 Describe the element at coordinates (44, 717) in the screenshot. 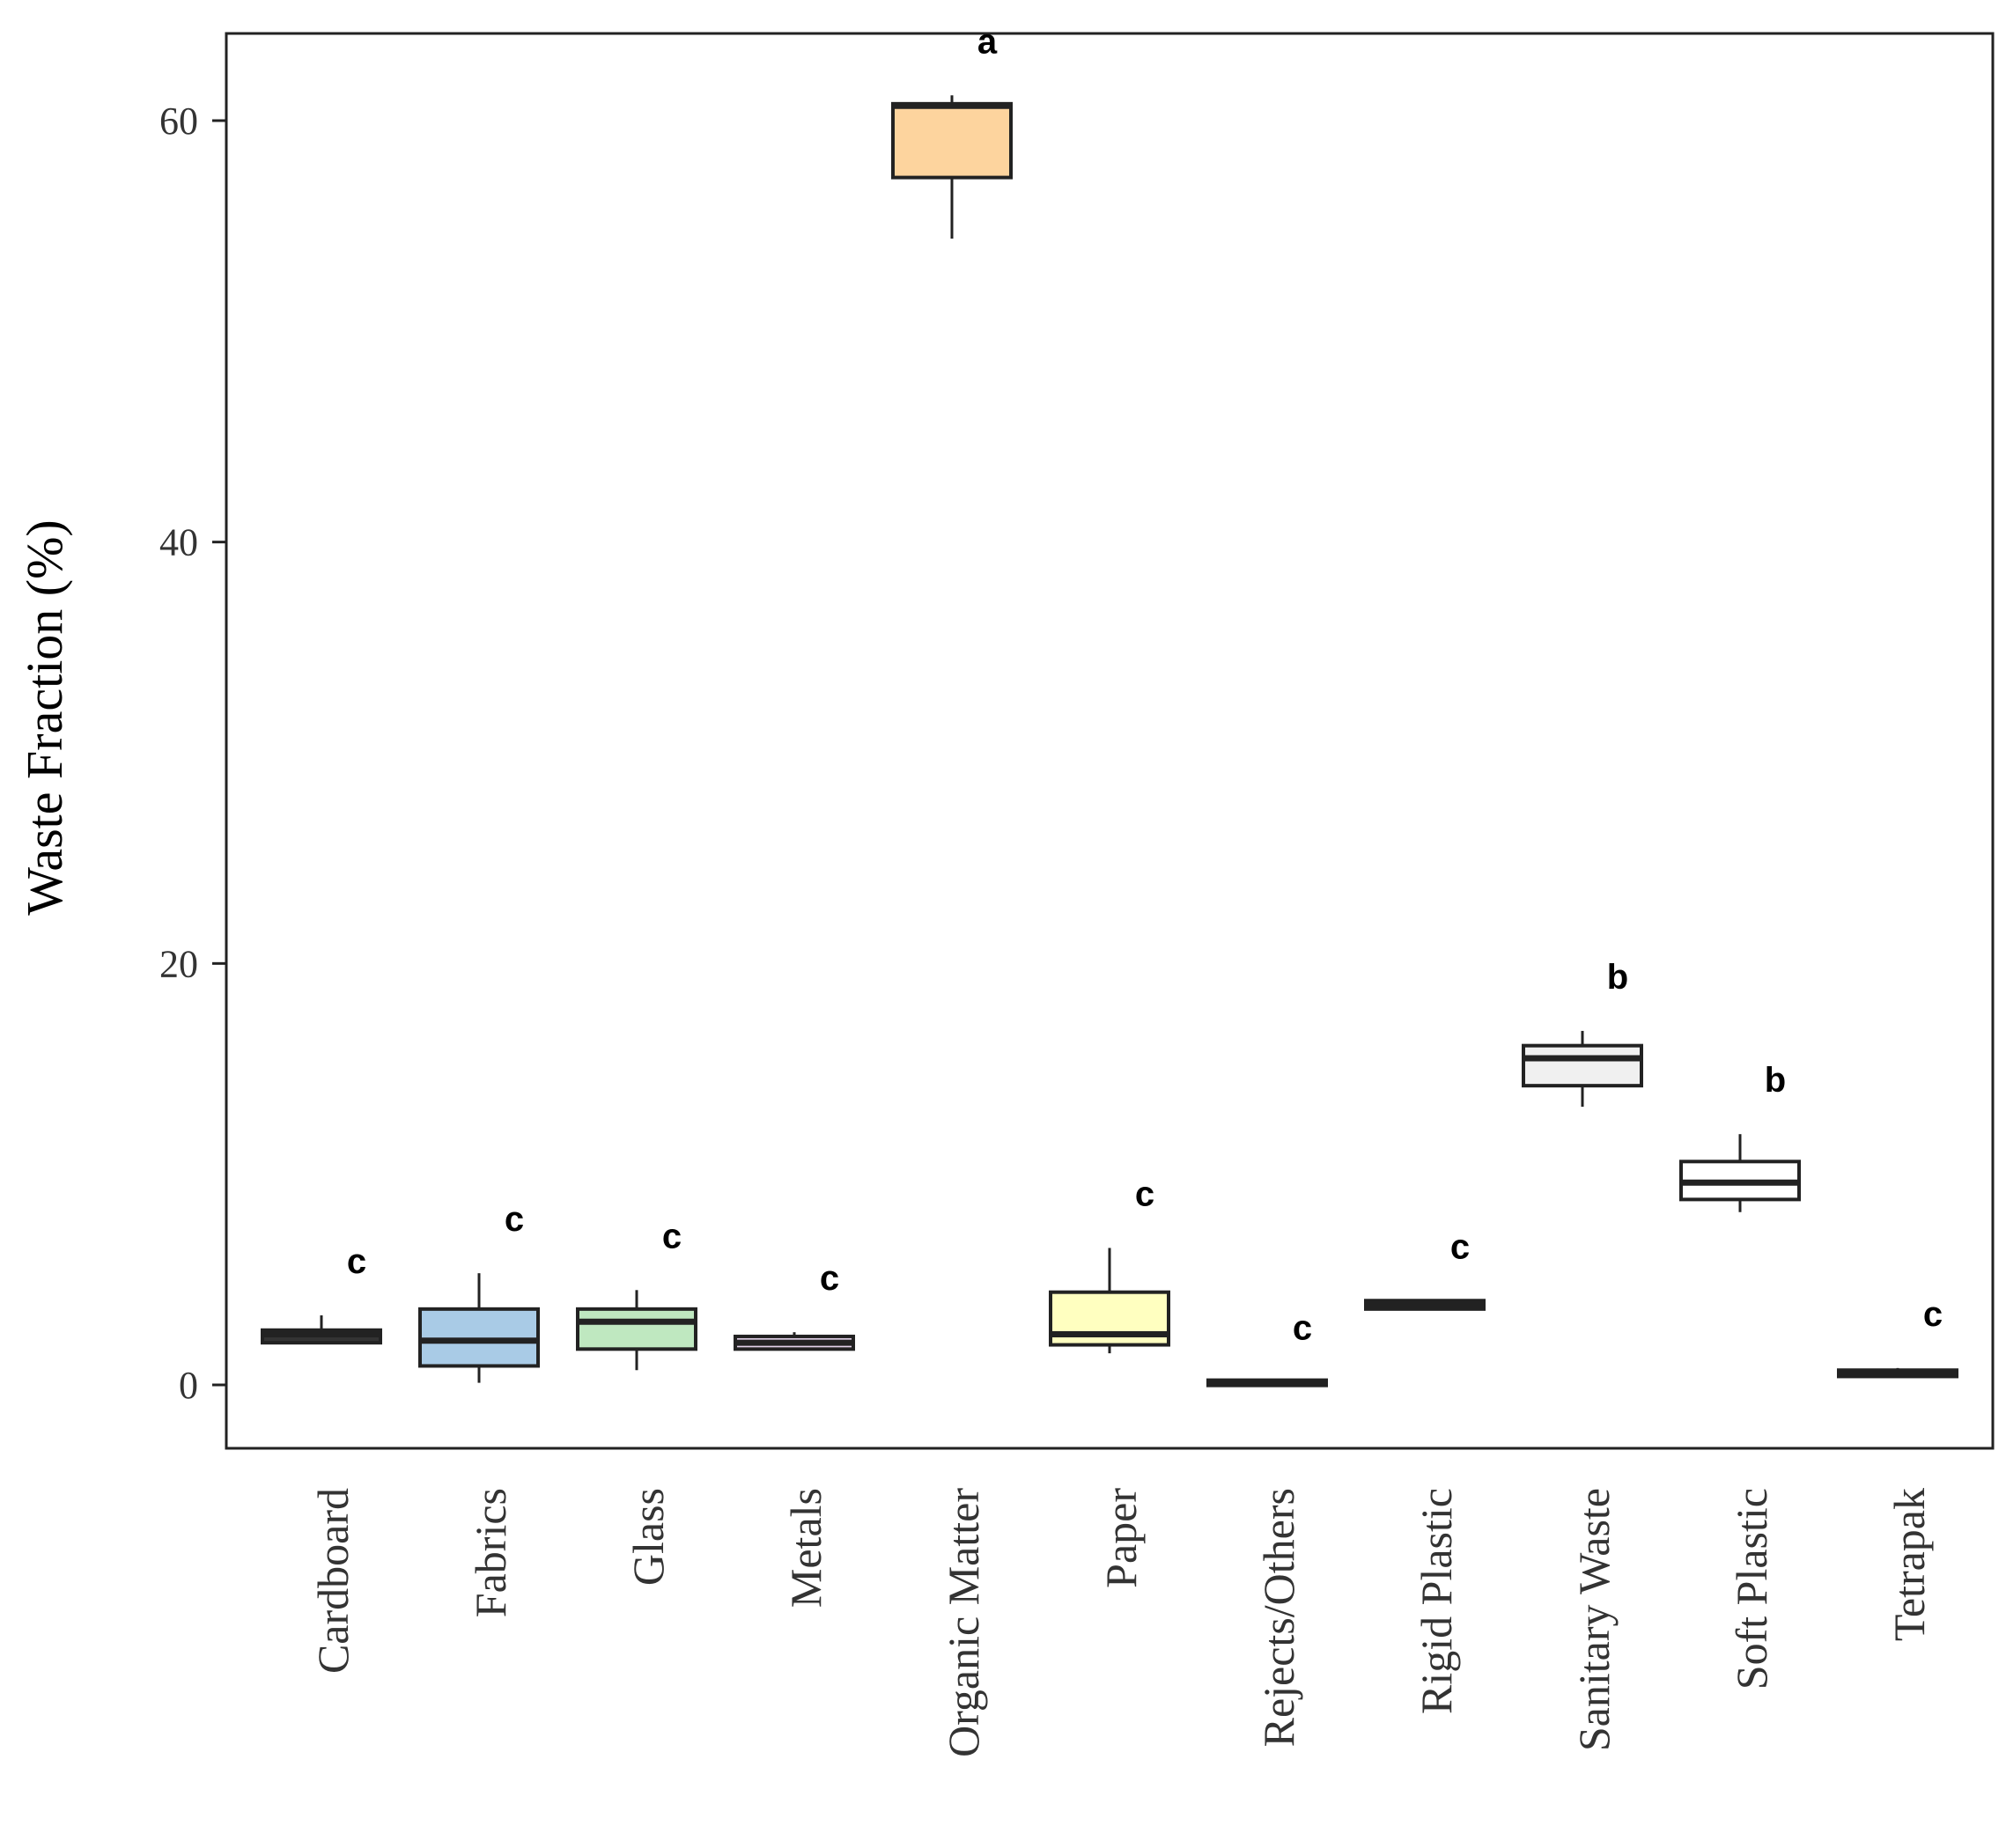

I see `y-axis-label: Waste Fraction (%)` at that location.